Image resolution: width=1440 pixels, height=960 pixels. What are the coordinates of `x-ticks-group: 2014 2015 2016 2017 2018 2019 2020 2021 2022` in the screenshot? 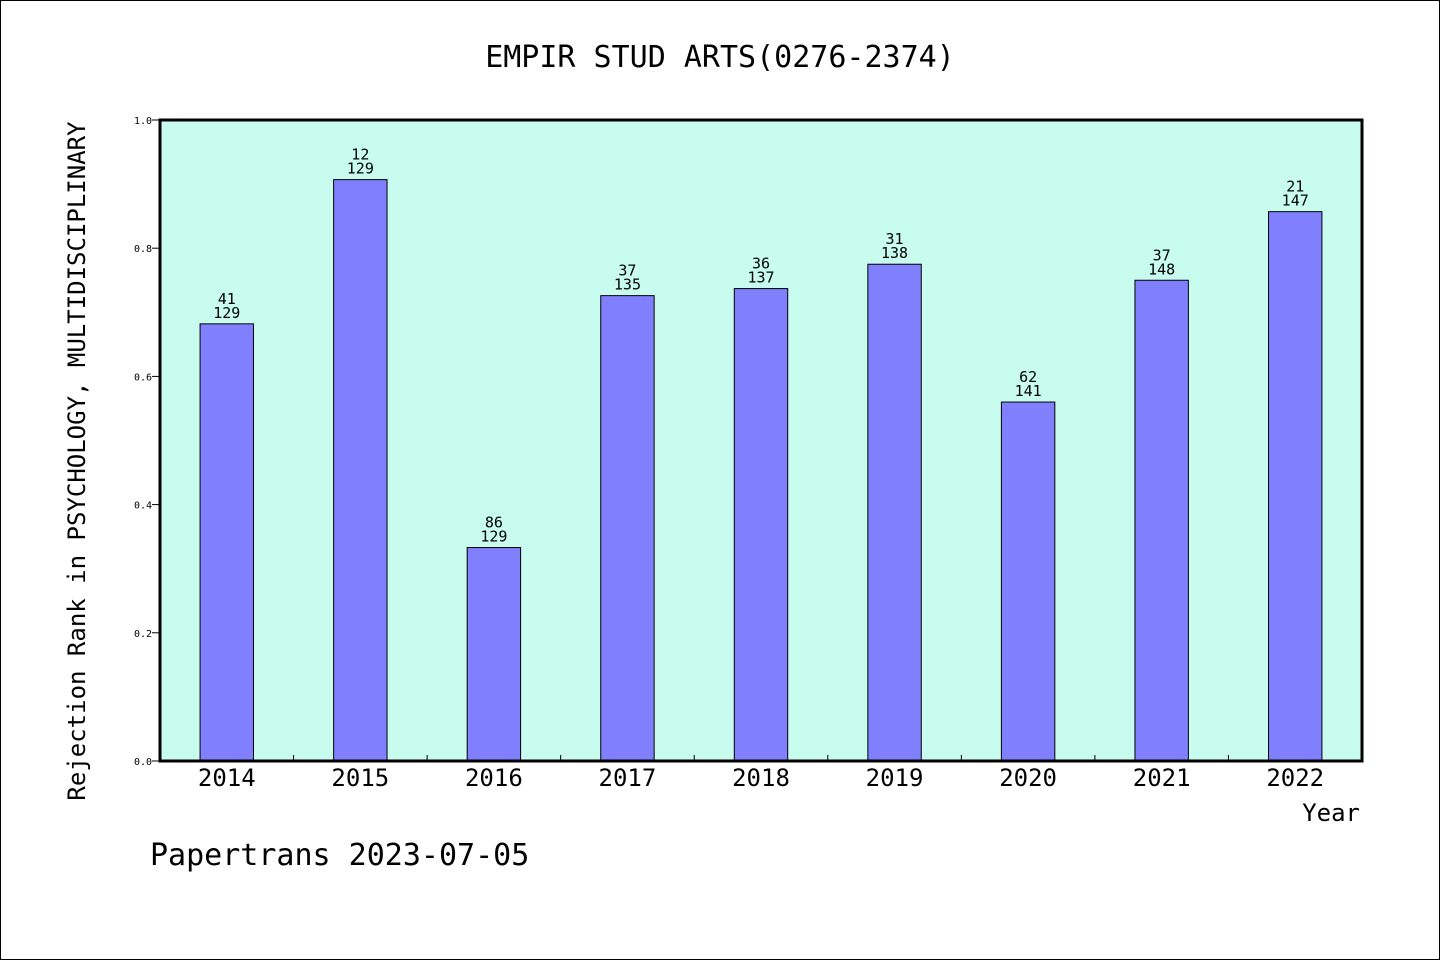 It's located at (761, 773).